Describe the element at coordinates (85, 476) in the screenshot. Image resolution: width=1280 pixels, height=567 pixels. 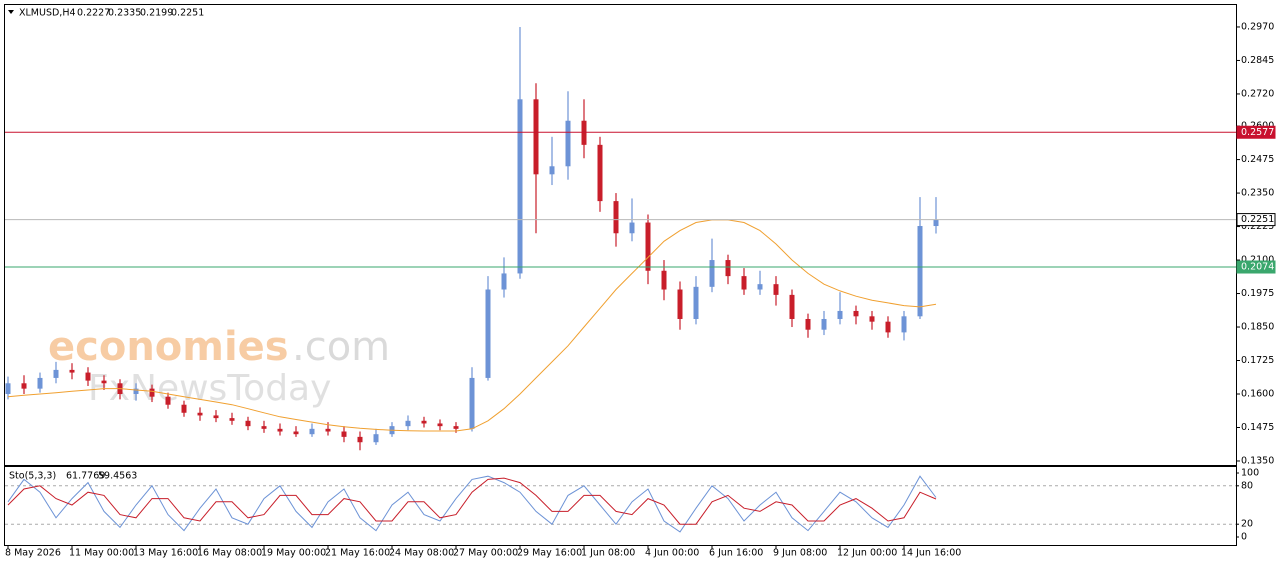
I see `indicator-value: 61.7769` at that location.